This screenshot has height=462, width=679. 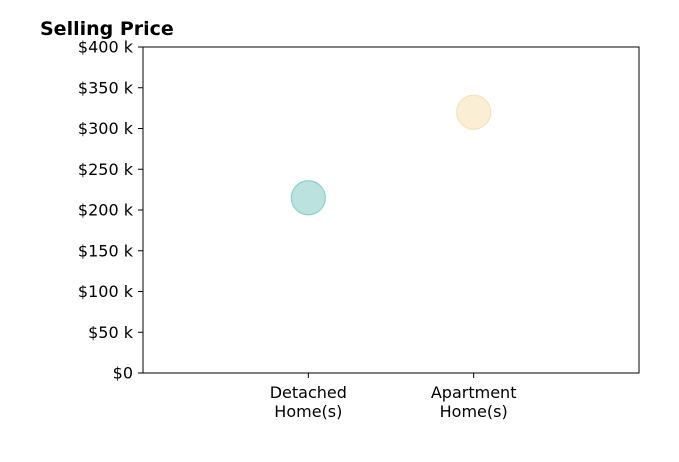 I want to click on x-tick-label: Apartment Home(s), so click(x=474, y=402).